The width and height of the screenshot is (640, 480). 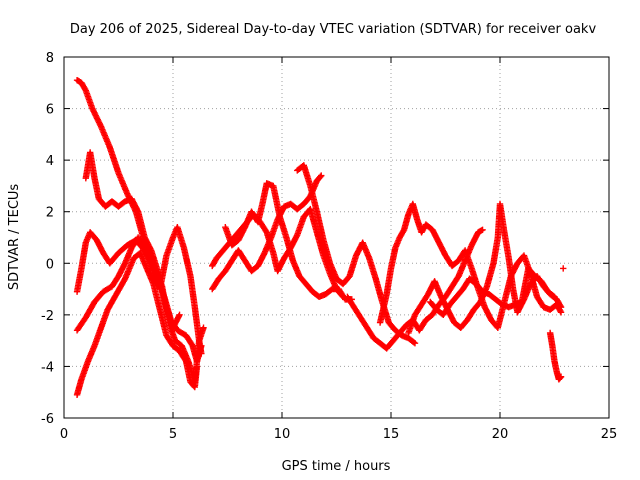 What do you see at coordinates (50, 161) in the screenshot?
I see `y-tick-label: 4` at bounding box center [50, 161].